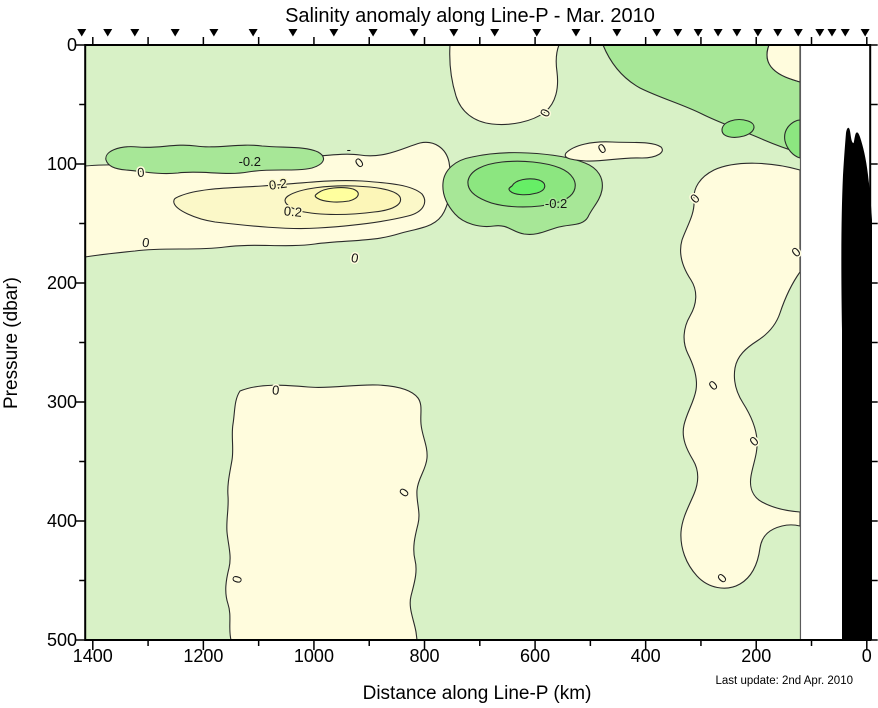 This screenshot has width=878, height=708. What do you see at coordinates (784, 681) in the screenshot?
I see `last-update-note: Last update: 2nd Apr. 2010` at bounding box center [784, 681].